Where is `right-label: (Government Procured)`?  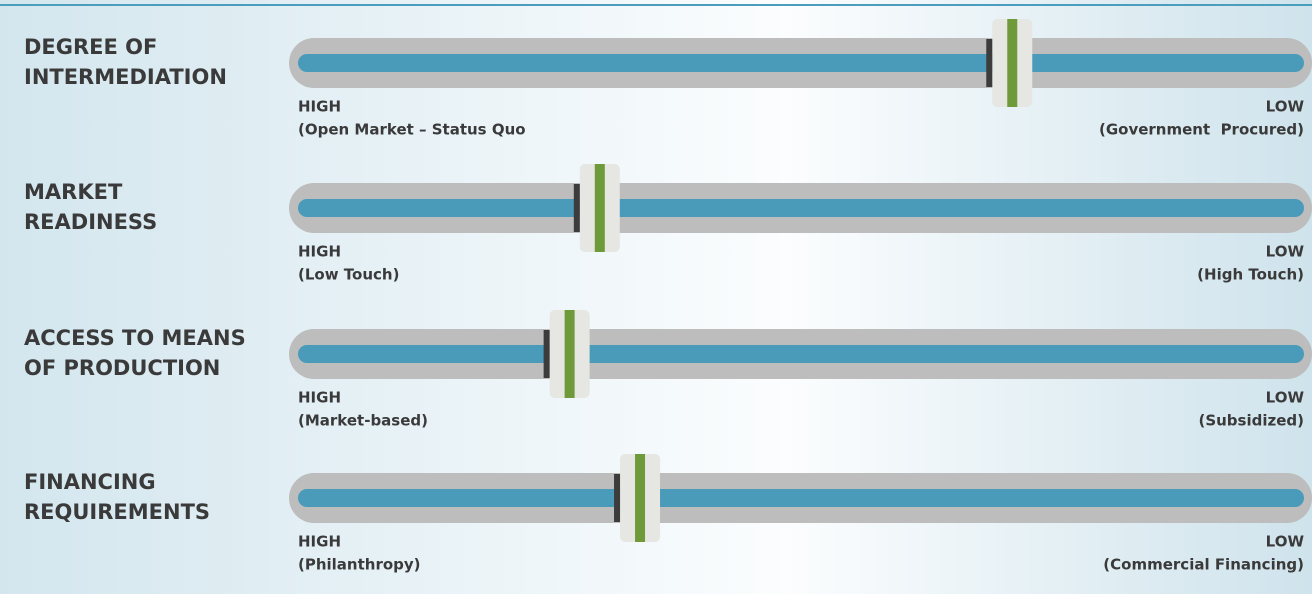 right-label: (Government Procured) is located at coordinates (1201, 130).